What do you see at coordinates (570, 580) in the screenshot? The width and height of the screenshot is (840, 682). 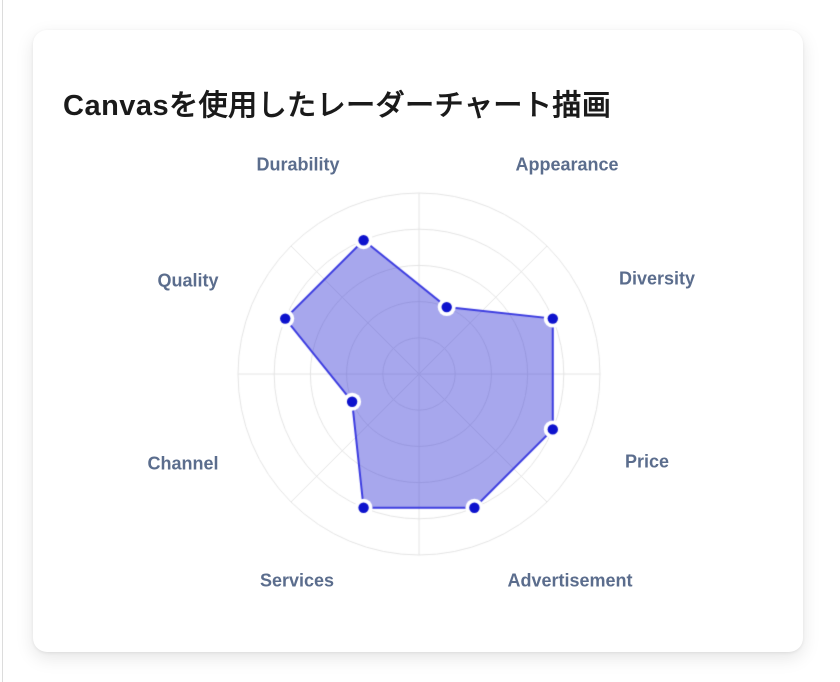 I see `axis-label-advertisement: Advertisement` at bounding box center [570, 580].